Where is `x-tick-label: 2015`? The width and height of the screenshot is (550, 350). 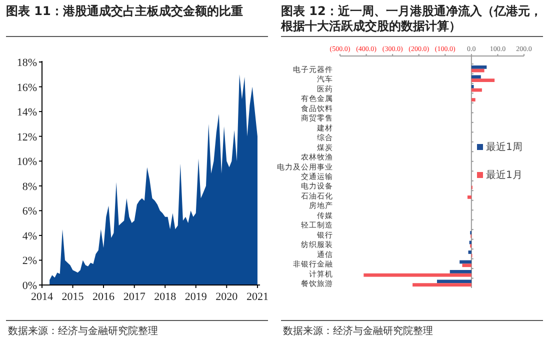 x-tick-label: 2015 is located at coordinates (73, 297).